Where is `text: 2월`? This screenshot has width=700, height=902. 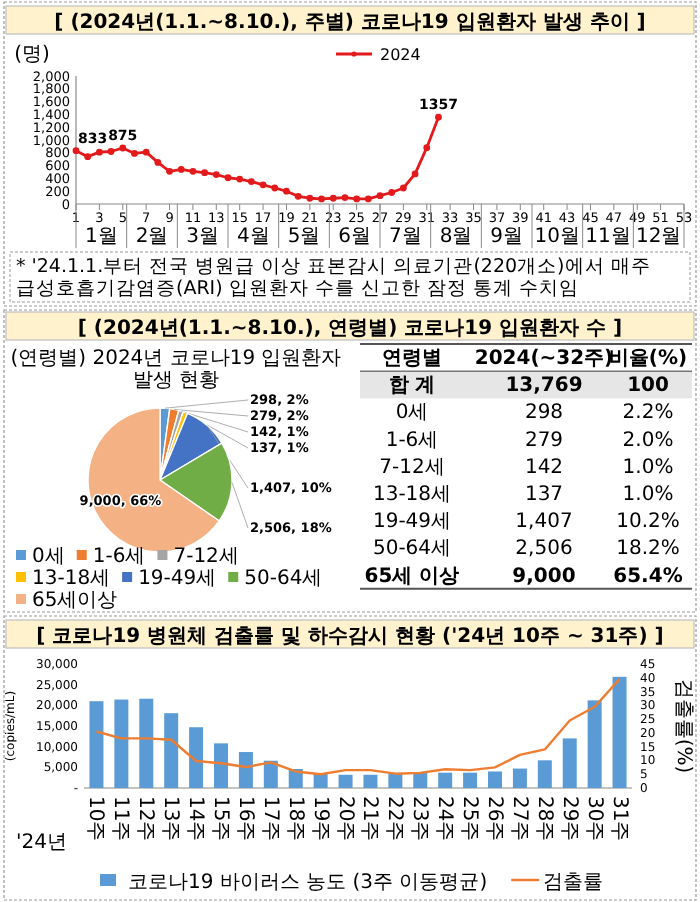
text: 2월 is located at coordinates (152, 237).